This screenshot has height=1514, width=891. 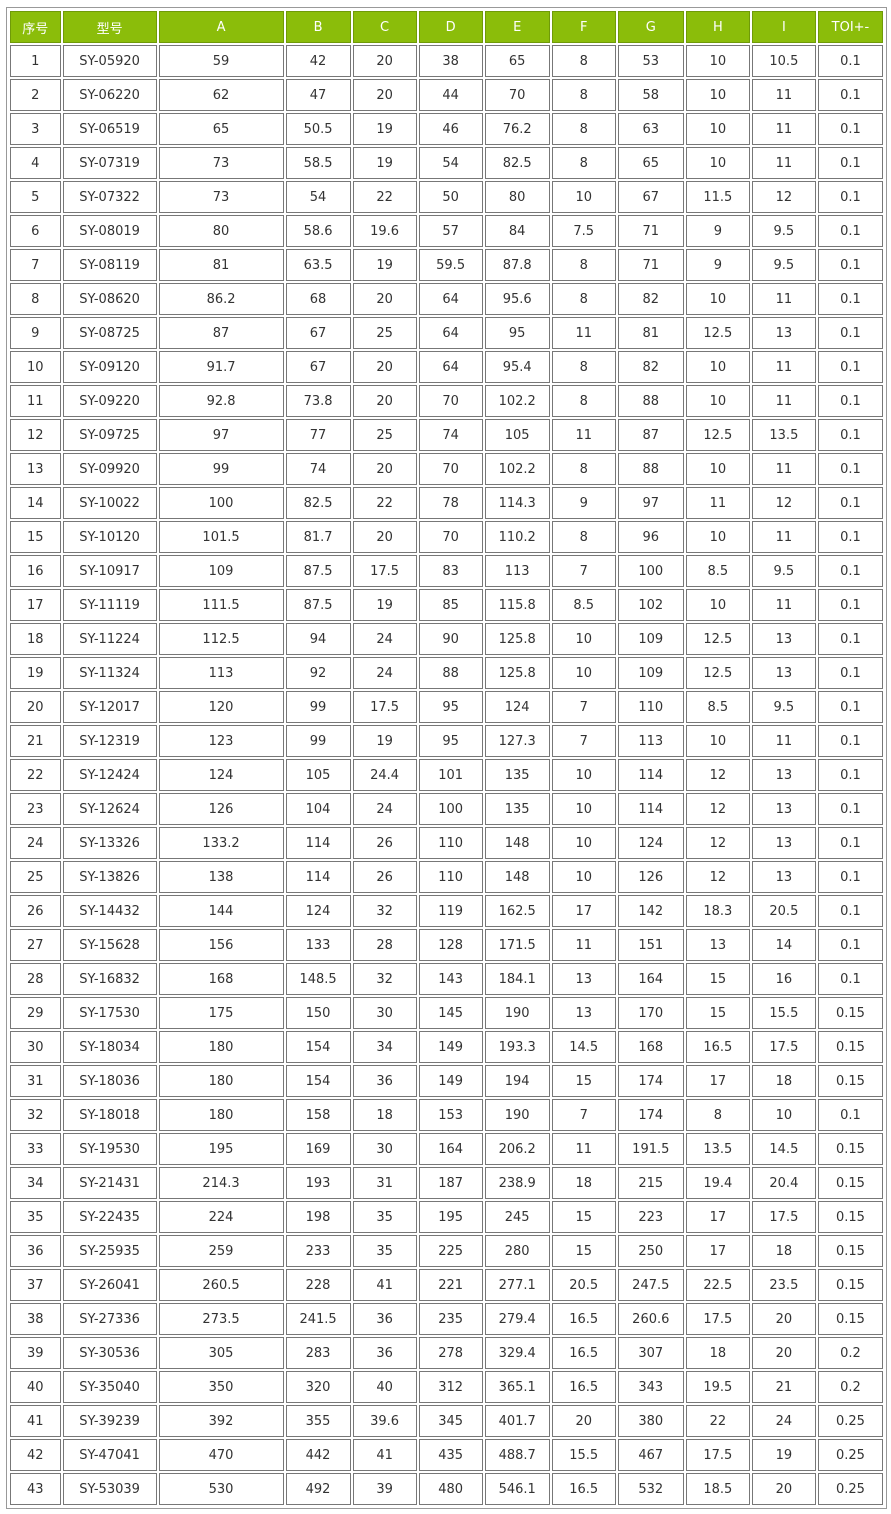 What do you see at coordinates (384, 1387) in the screenshot?
I see `table-cell: 40` at bounding box center [384, 1387].